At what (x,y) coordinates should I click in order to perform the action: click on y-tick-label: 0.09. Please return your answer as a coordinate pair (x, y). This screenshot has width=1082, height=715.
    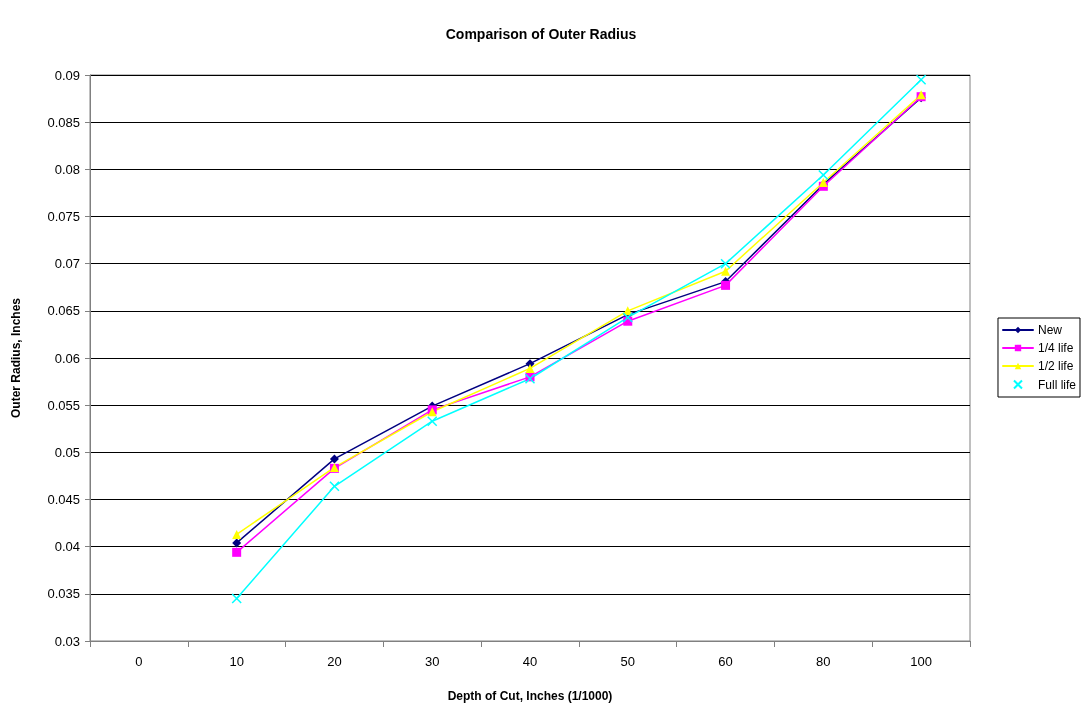
    Looking at the image, I should click on (67, 75).